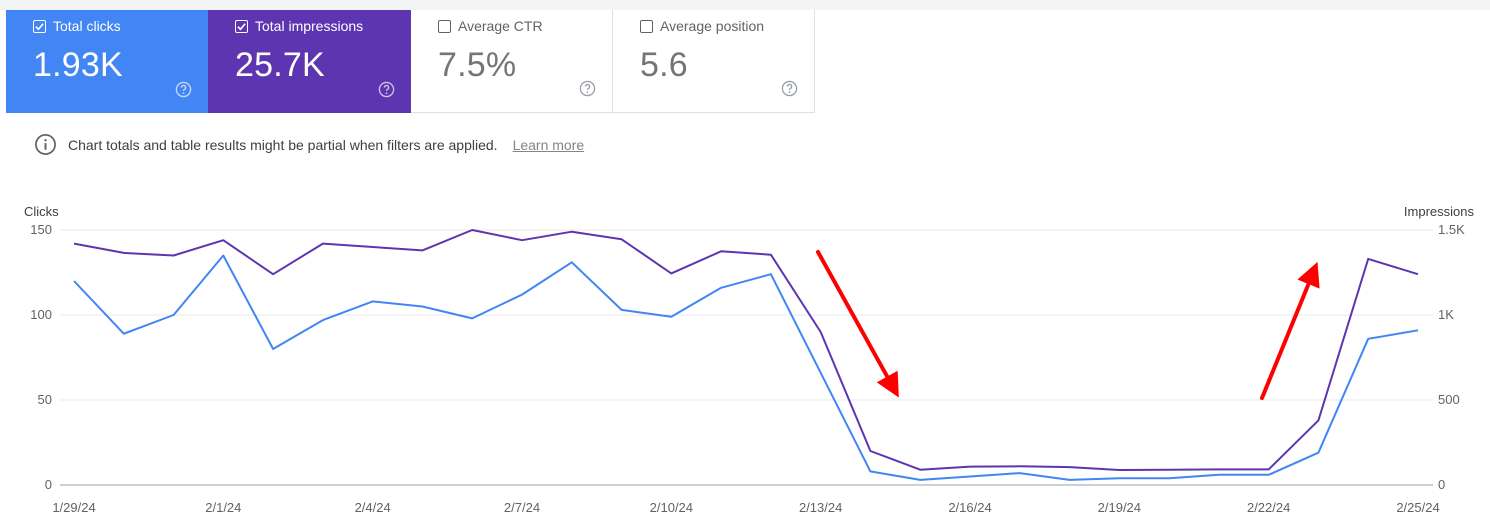  I want to click on left-axis-tick: 0, so click(48, 484).